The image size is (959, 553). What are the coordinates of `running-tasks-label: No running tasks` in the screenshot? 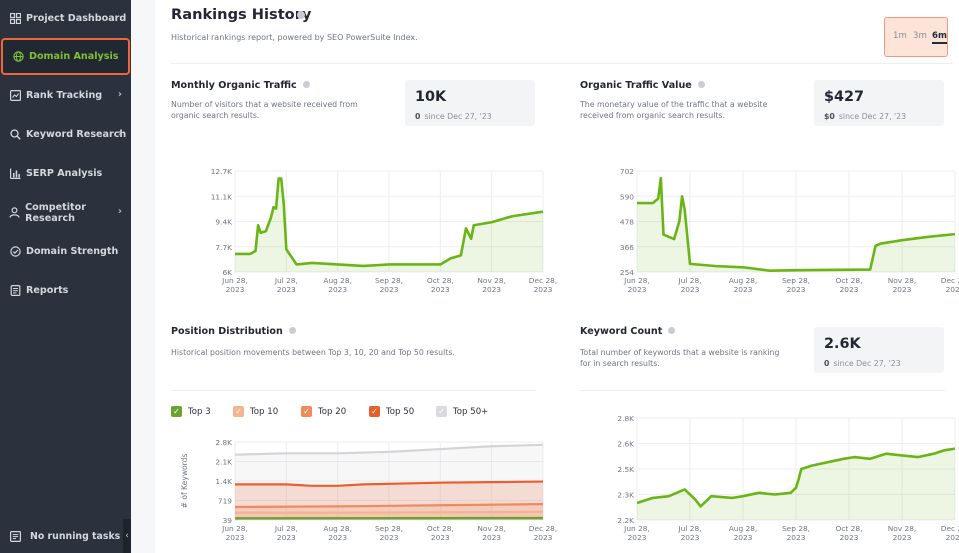 It's located at (75, 536).